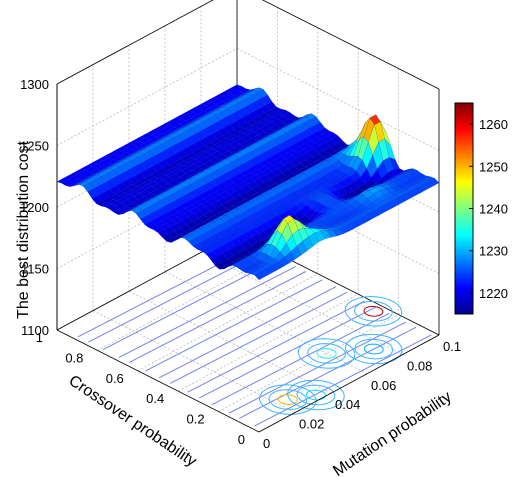 The height and width of the screenshot is (477, 513). What do you see at coordinates (493, 293) in the screenshot?
I see `colorbar-tick-label: 1220` at bounding box center [493, 293].